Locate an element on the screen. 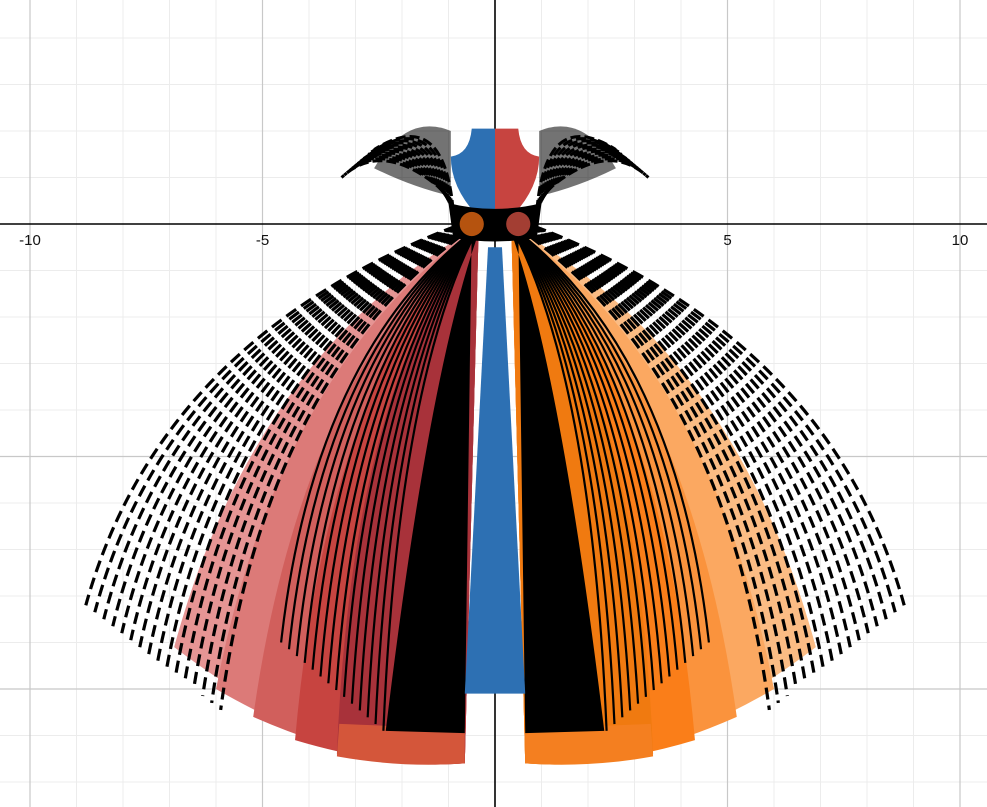 Image resolution: width=987 pixels, height=807 pixels. skirt-right-inner is located at coordinates (556, 480).